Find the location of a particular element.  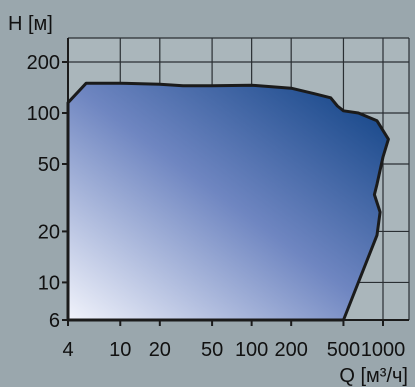

y-tick-labels: 6 10 20 50 100 200 is located at coordinates (43, 192).